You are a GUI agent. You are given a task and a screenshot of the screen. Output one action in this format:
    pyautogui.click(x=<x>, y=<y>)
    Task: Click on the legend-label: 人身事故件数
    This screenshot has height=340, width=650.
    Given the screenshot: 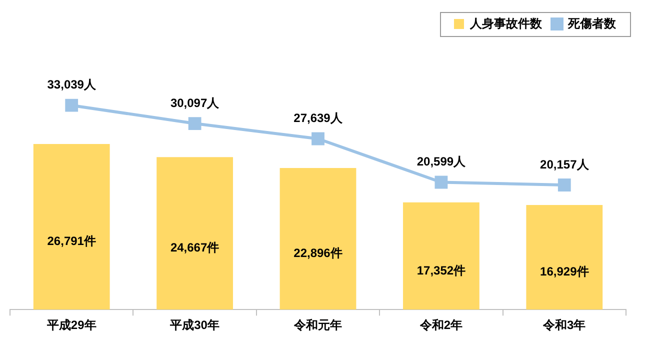 What is the action you would take?
    pyautogui.click(x=506, y=23)
    